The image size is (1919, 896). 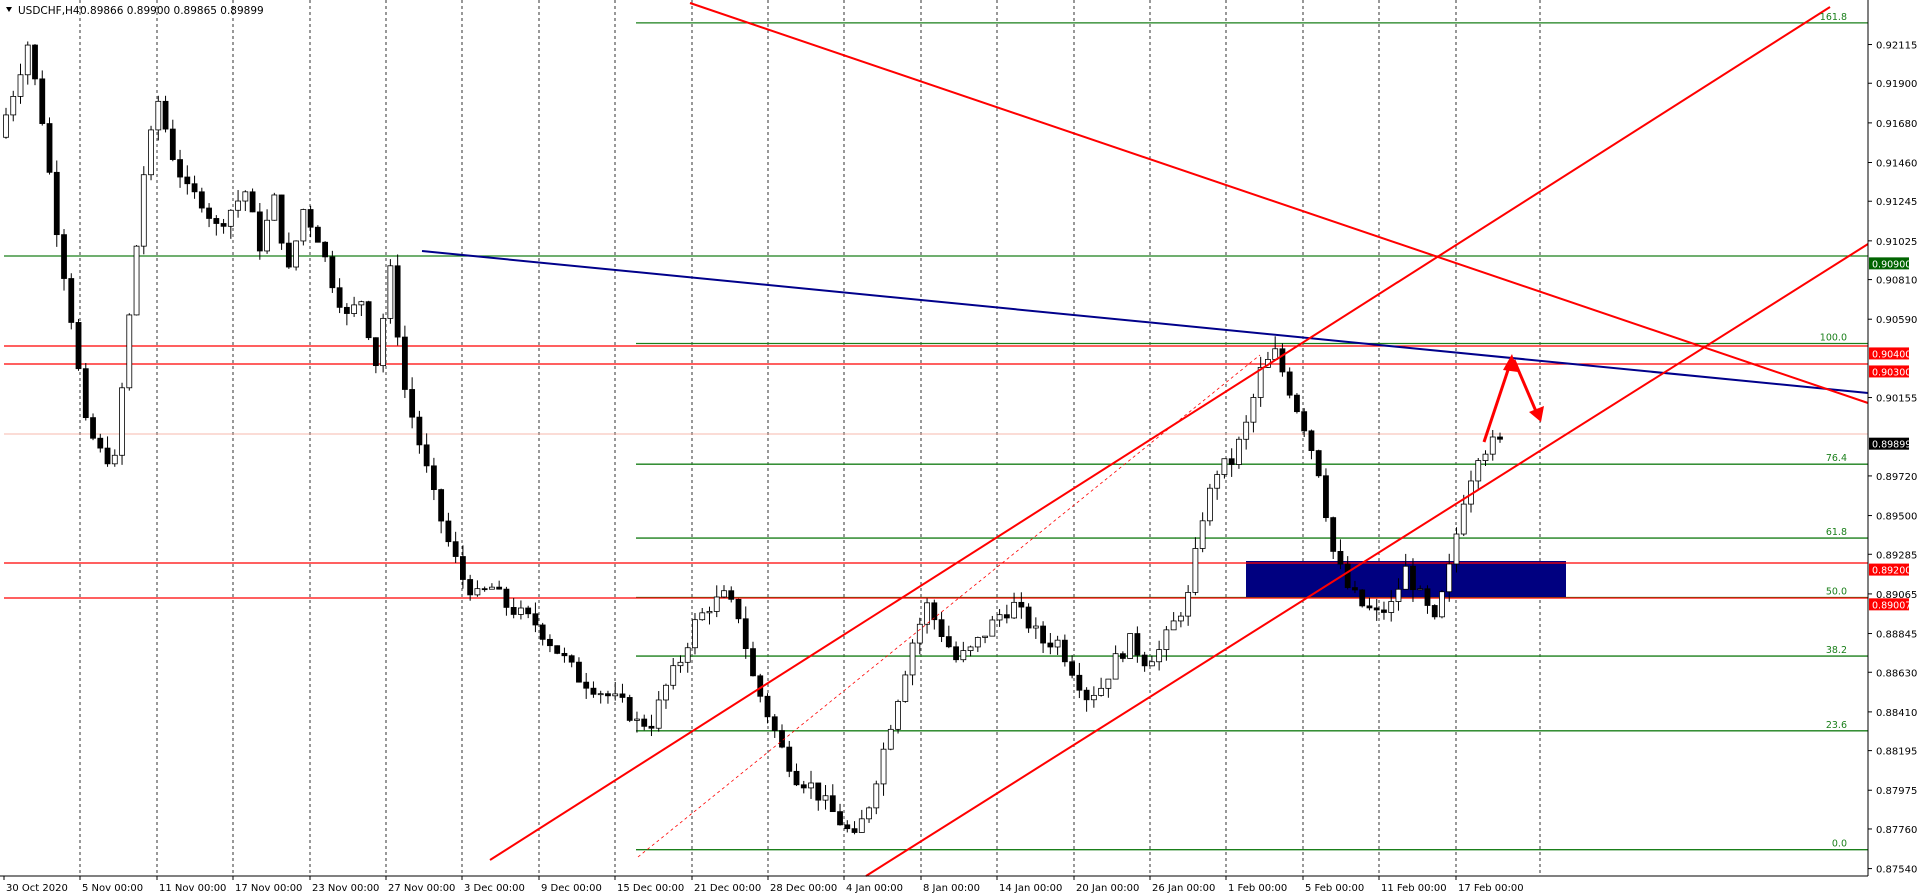 I want to click on up-arrow-head-icon, so click(x=1510, y=363).